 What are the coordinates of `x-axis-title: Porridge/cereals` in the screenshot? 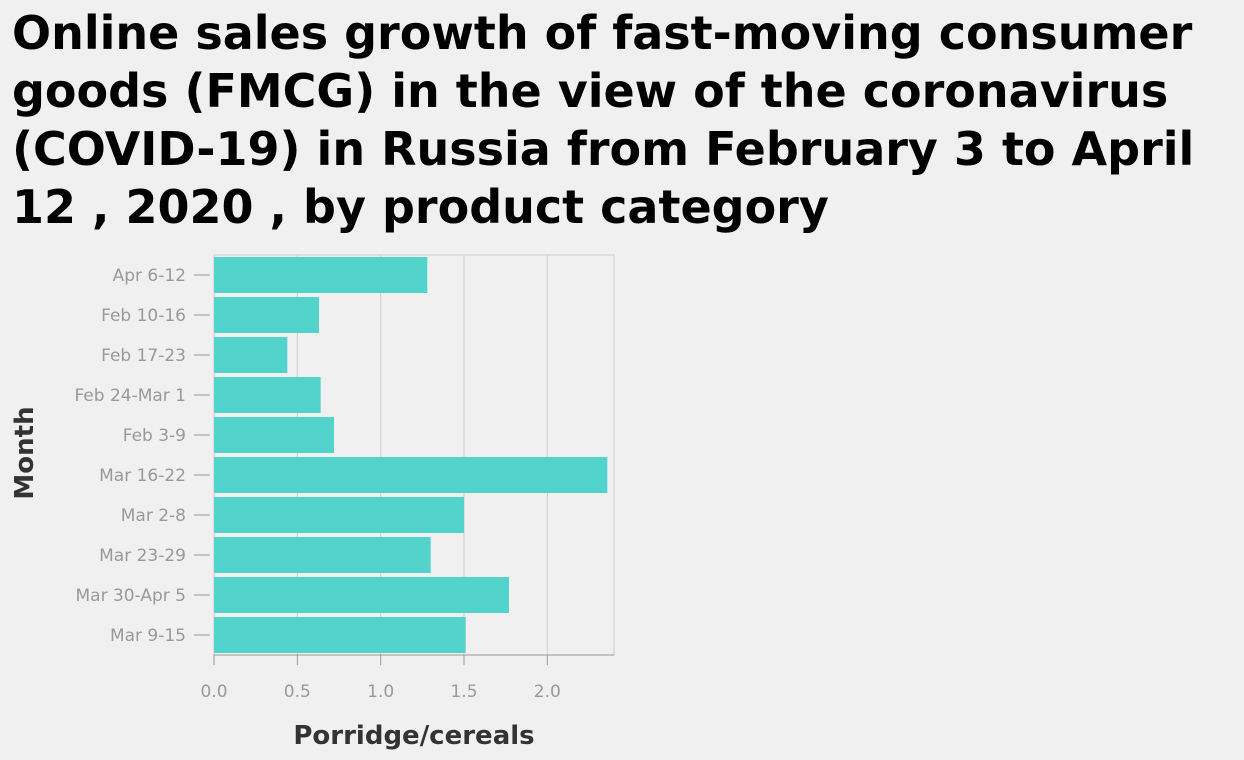 It's located at (413, 736).